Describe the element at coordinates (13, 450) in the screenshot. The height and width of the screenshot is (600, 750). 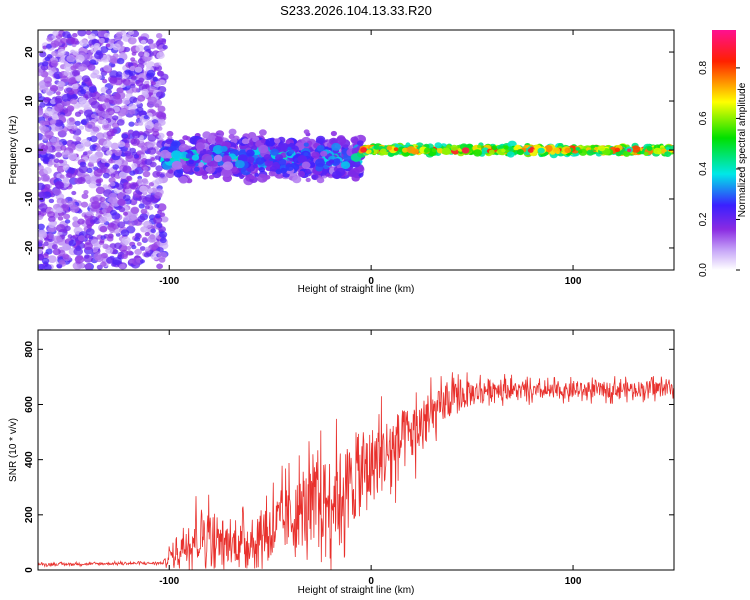
I see `snr-y-label: SNR (10 * v/v)` at that location.